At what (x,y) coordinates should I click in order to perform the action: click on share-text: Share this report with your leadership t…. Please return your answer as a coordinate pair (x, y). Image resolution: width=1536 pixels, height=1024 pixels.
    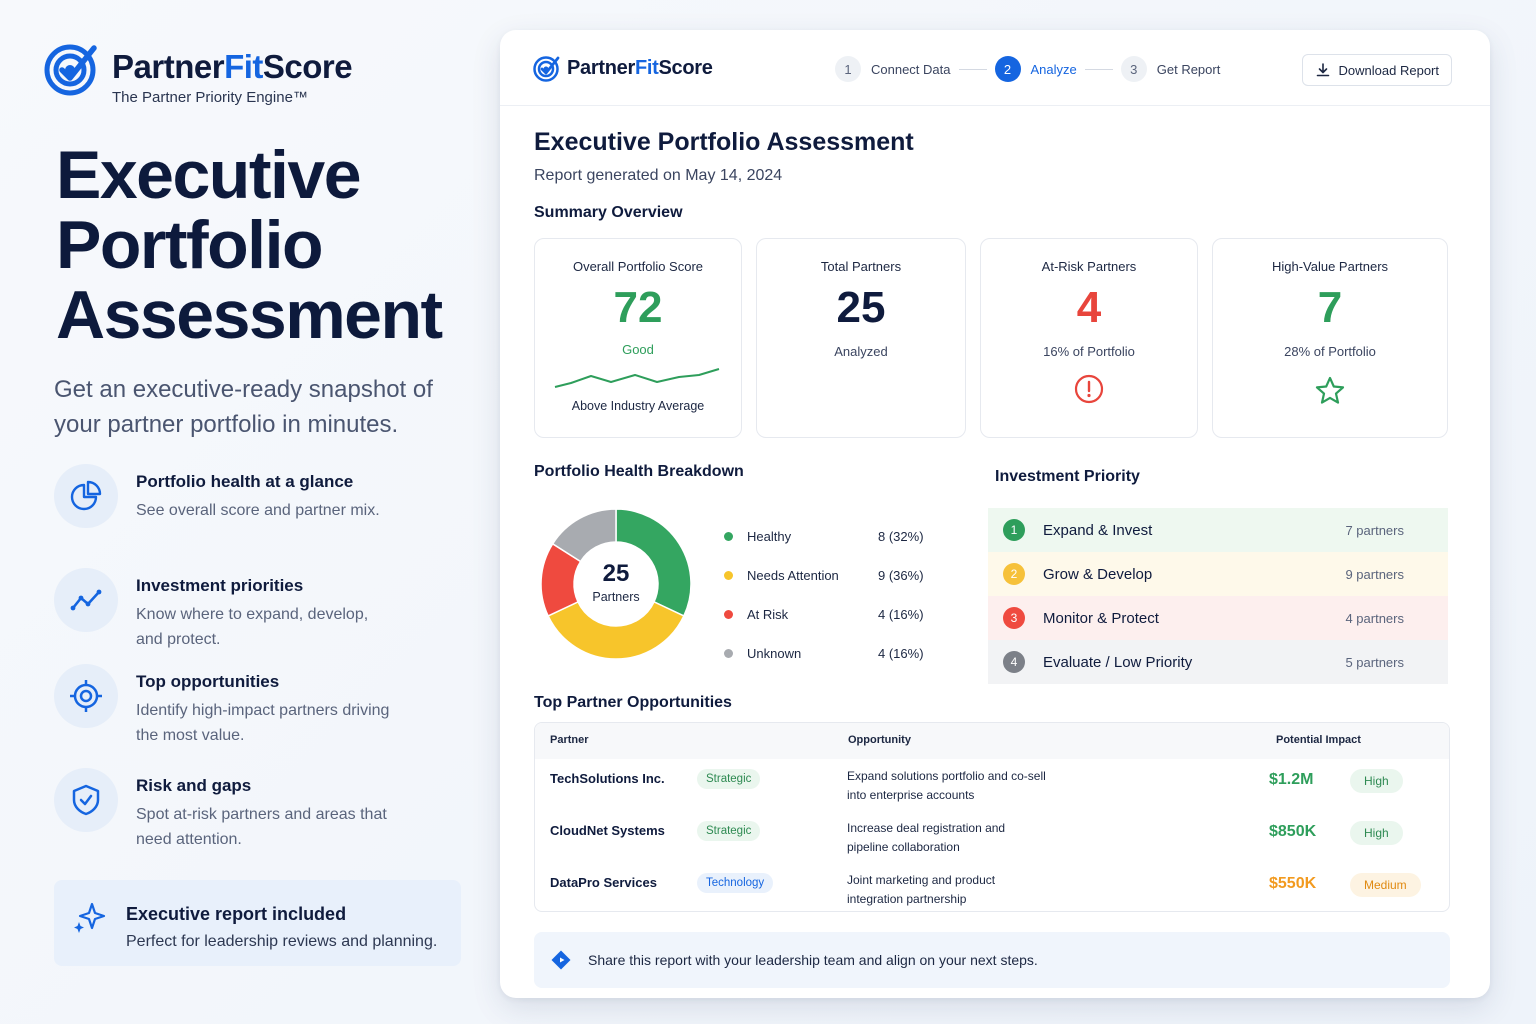
    Looking at the image, I should click on (813, 960).